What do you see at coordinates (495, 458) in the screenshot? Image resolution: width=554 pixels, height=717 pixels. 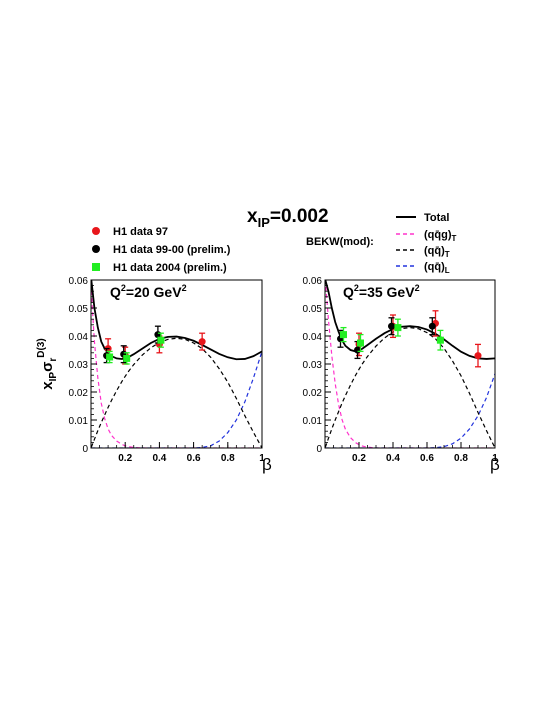 I see `panel-1-xtick-label: 1` at bounding box center [495, 458].